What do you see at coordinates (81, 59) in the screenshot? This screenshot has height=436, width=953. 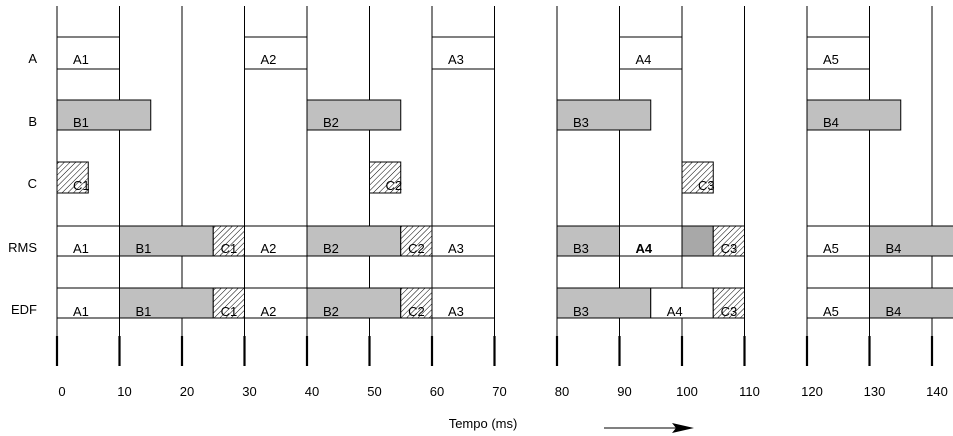 I see `task-label: A1` at bounding box center [81, 59].